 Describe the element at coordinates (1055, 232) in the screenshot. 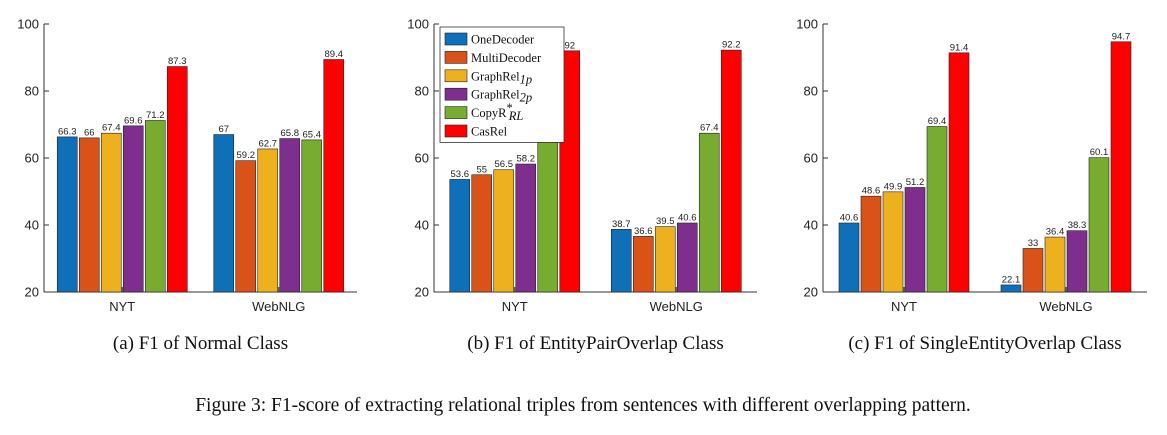

I see `data-label: 36.4` at that location.